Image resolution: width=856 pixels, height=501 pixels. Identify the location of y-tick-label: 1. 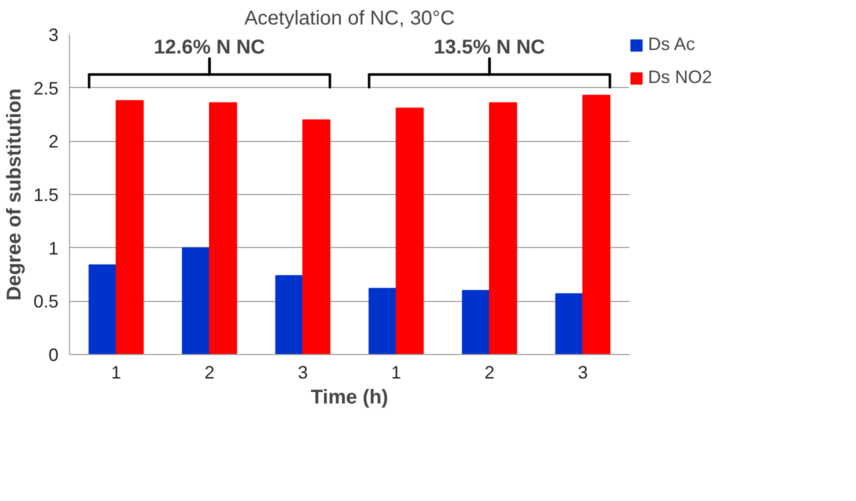
(53, 248).